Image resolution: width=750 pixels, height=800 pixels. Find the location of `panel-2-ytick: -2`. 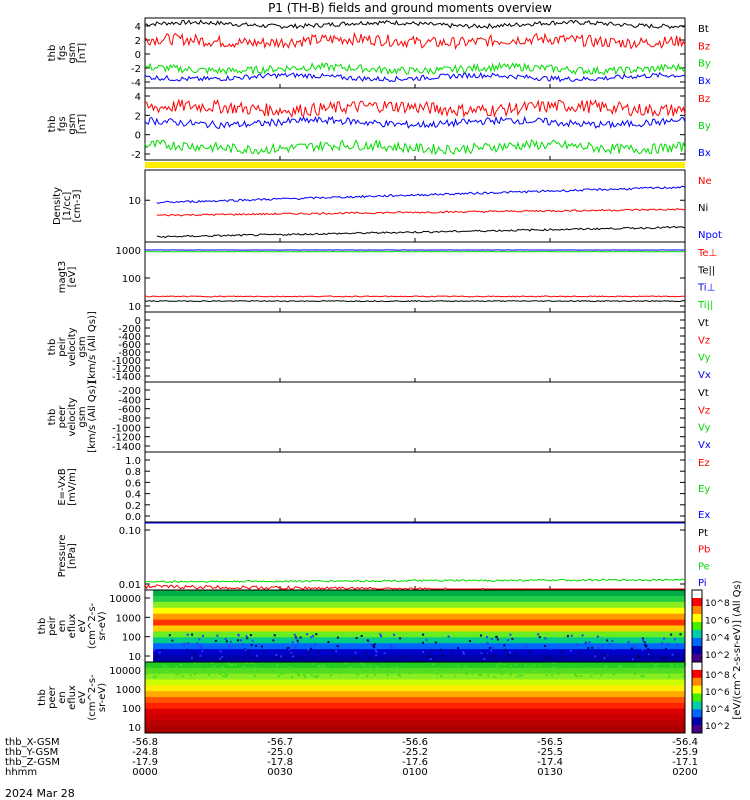

panel-2-ytick: -2 is located at coordinates (136, 155).